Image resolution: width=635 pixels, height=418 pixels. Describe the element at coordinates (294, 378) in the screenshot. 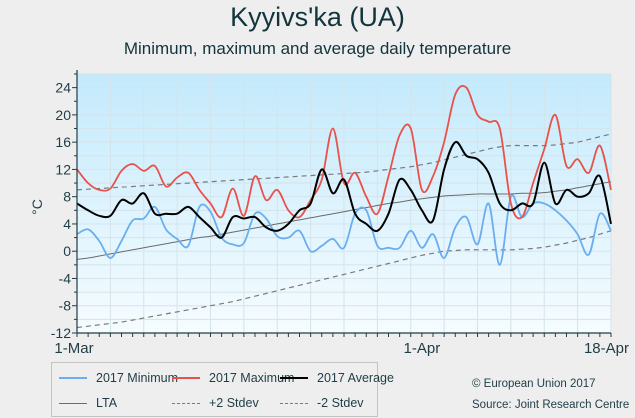

I see `legend-swatch-avg` at that location.